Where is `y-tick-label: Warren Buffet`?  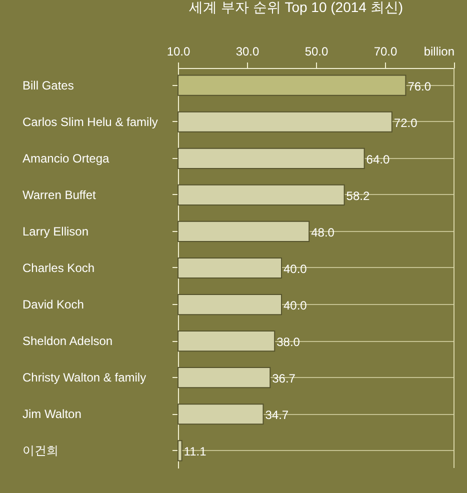
y-tick-label: Warren Buffet is located at coordinates (59, 195).